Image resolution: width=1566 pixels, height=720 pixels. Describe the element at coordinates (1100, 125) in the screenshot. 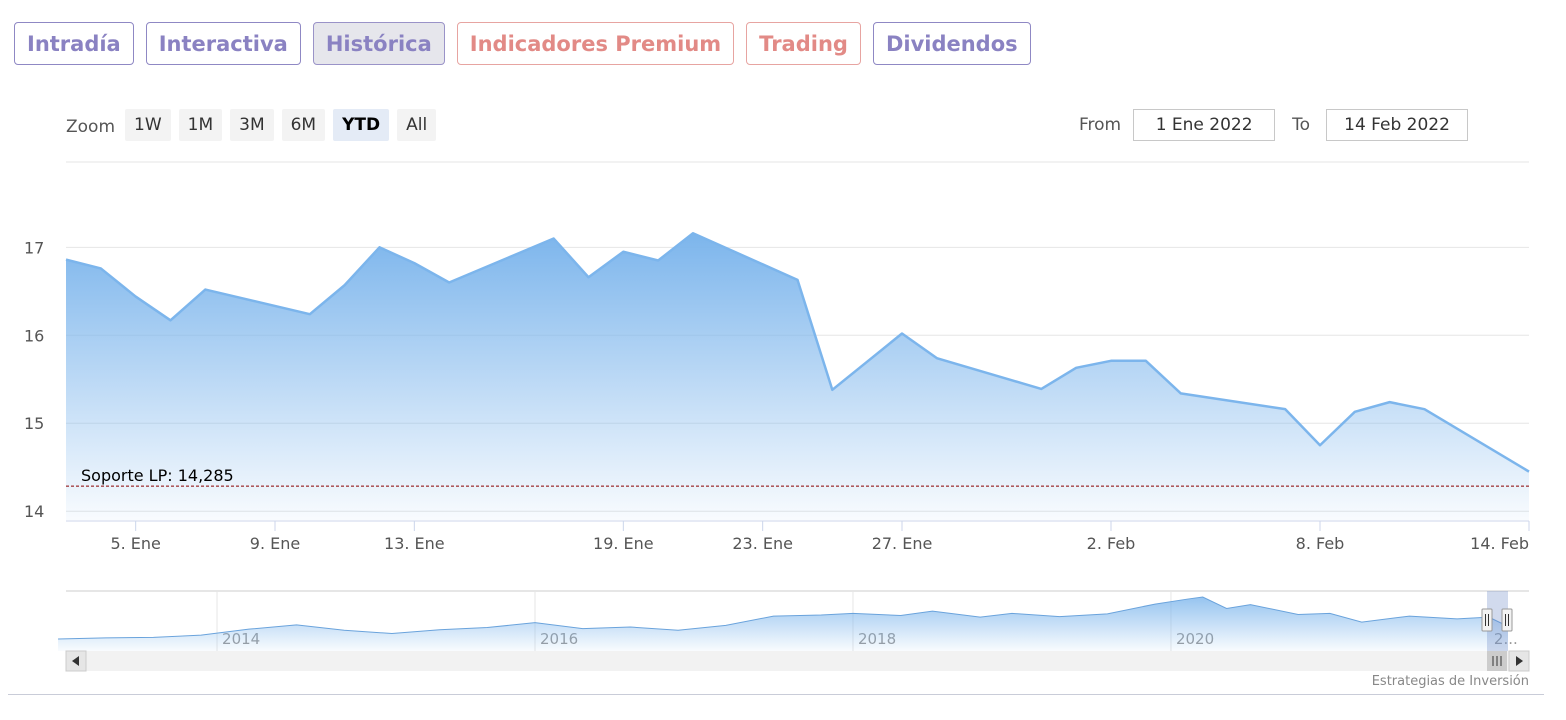

I see `from-label: From` at that location.